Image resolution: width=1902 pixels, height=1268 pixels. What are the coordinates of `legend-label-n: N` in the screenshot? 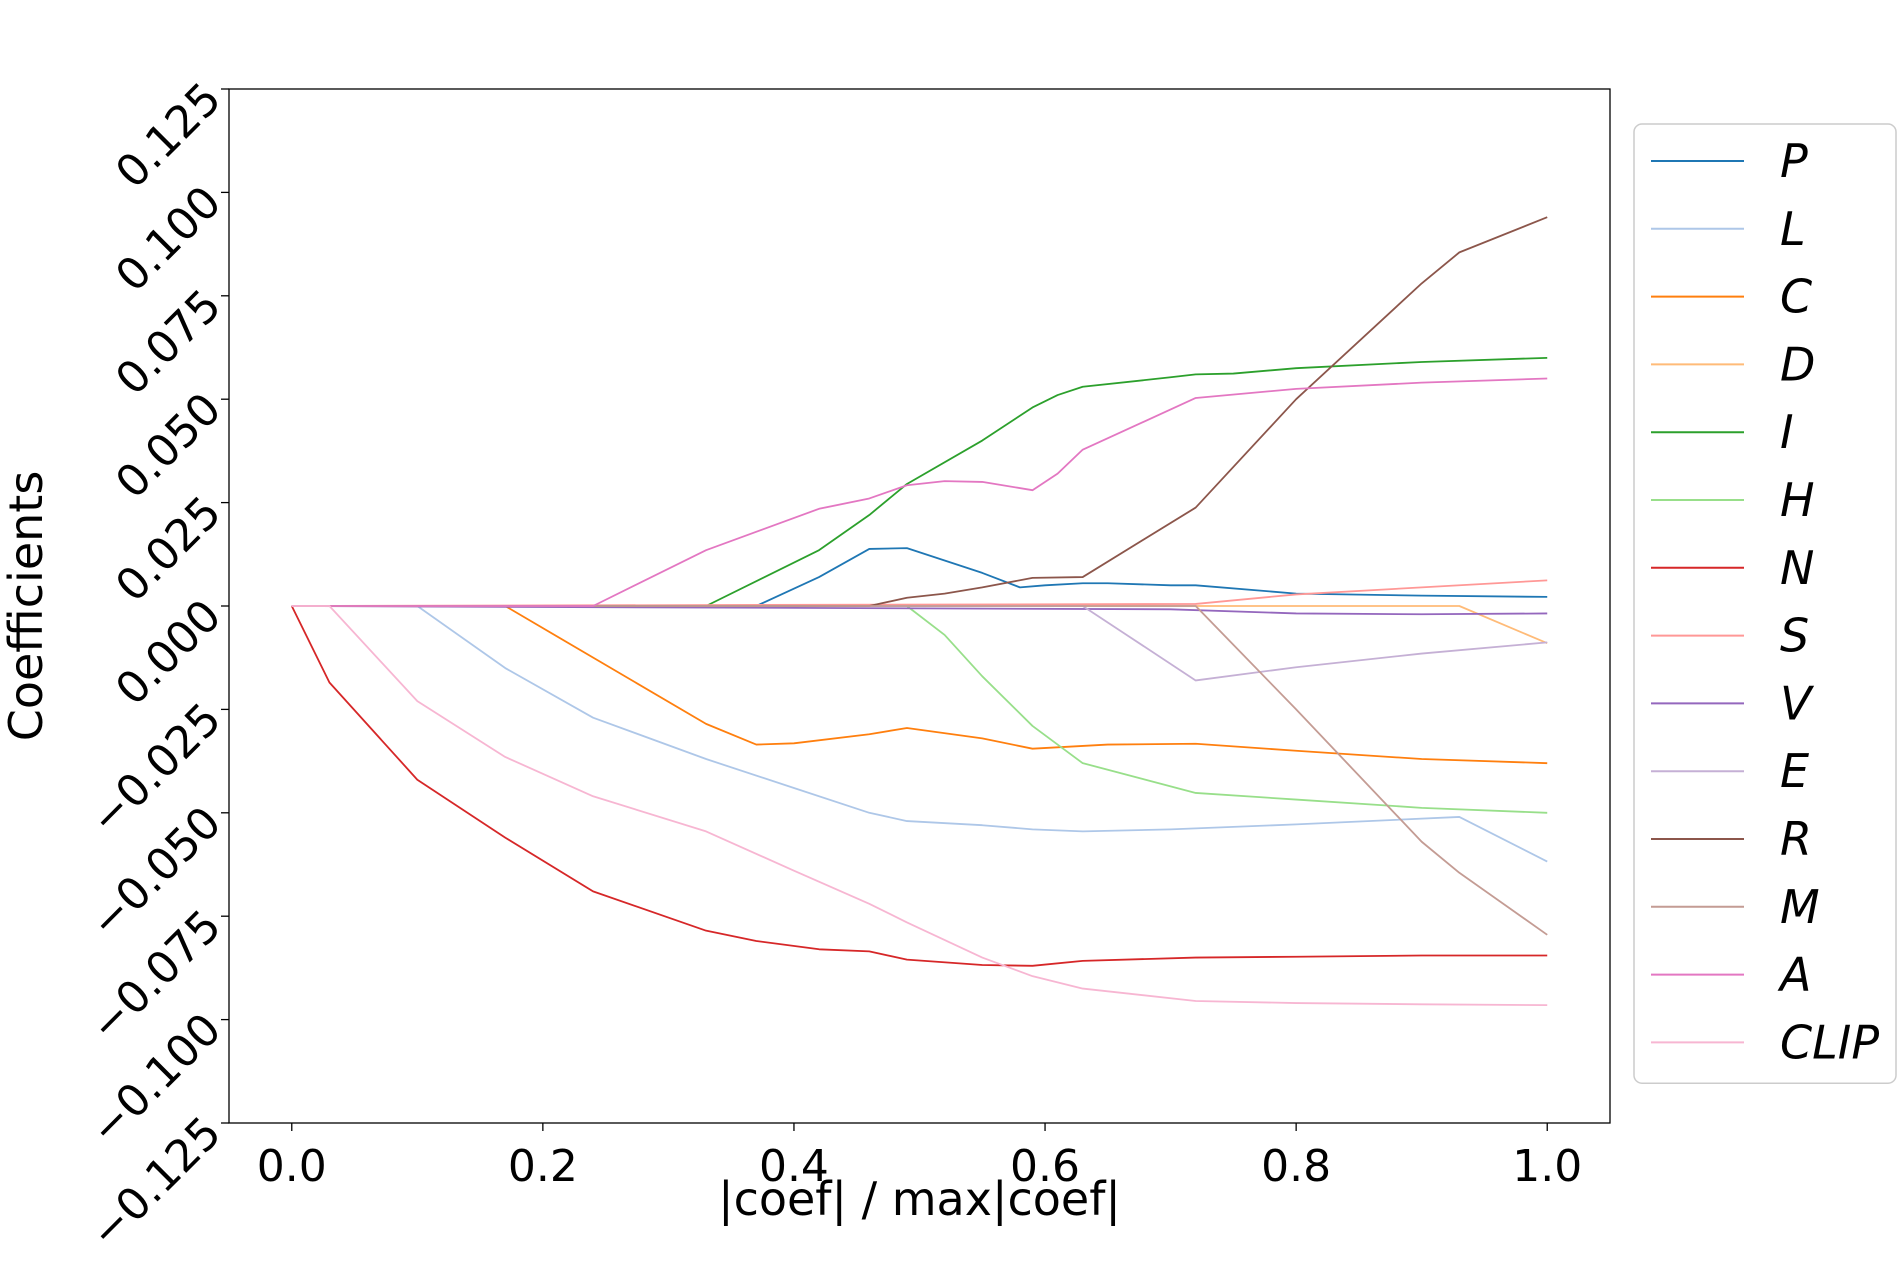 It's located at (1797, 568).